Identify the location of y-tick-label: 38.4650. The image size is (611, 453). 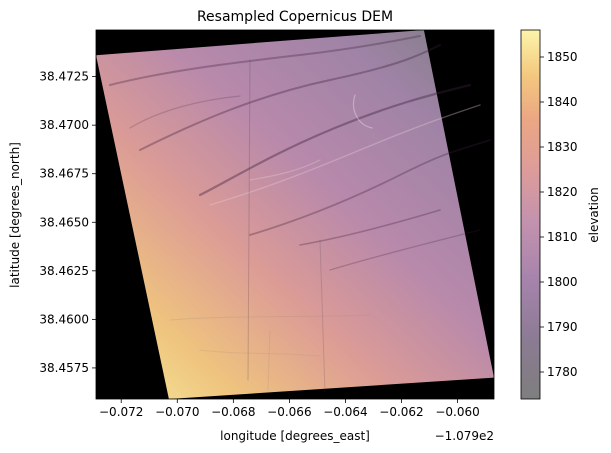
(64, 222).